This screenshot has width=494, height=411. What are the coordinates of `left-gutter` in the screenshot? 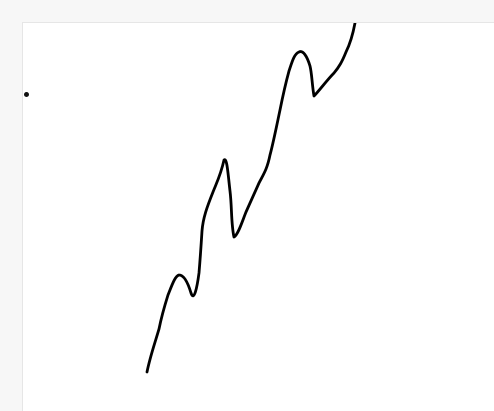 It's located at (11, 205).